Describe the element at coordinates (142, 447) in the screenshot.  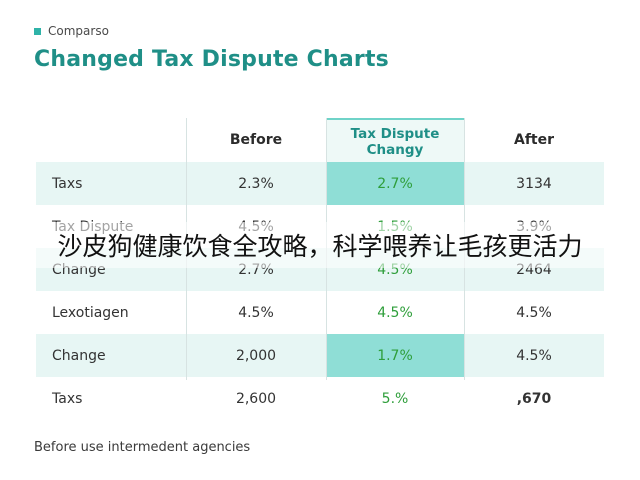
I see `footer-note: Before use intermedent agencies` at that location.